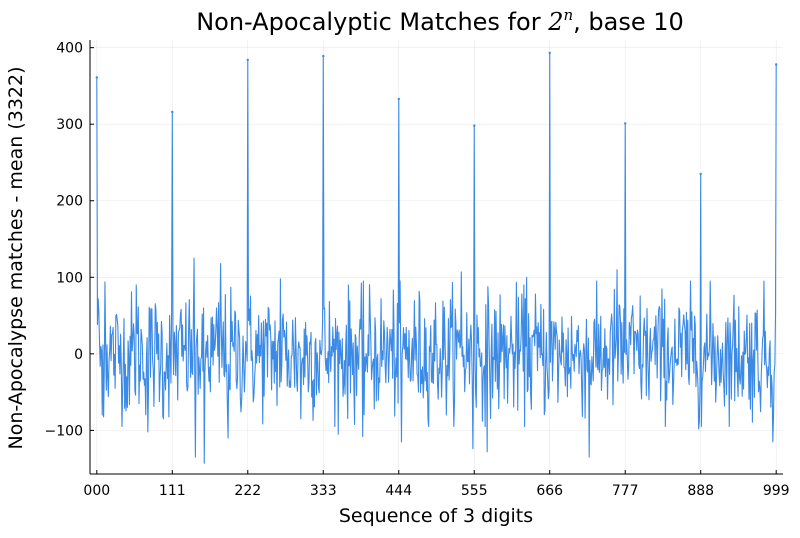 The height and width of the screenshot is (538, 800). I want to click on x-tick-label: 222, so click(247, 491).